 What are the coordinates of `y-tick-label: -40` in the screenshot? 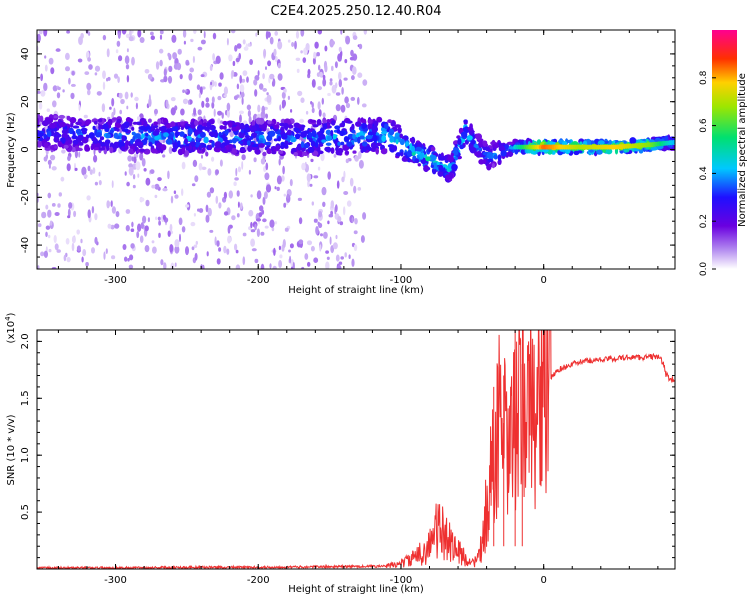 It's located at (25, 245).